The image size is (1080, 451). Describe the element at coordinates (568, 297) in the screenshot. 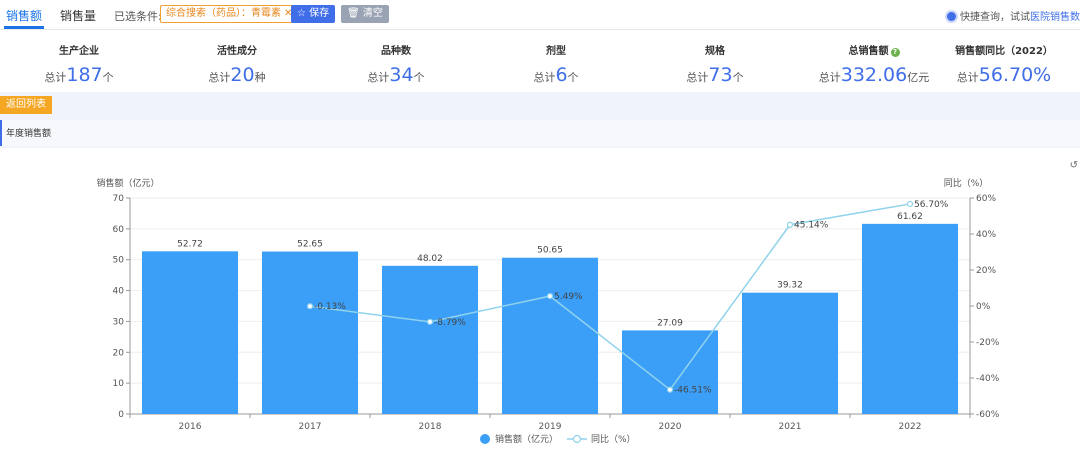

I see `yoy-label: 5.49%` at that location.